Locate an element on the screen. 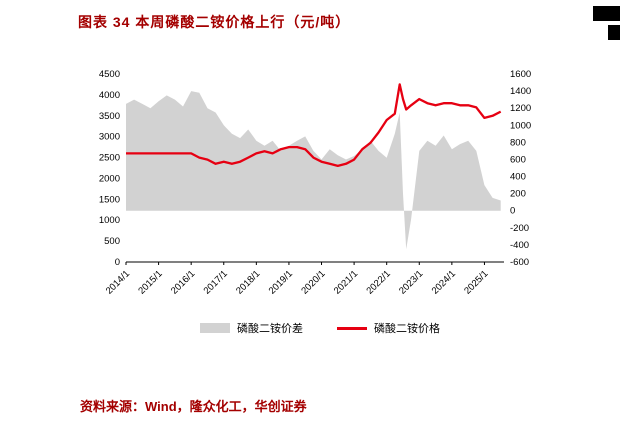  line-swatch-icon is located at coordinates (352, 328).